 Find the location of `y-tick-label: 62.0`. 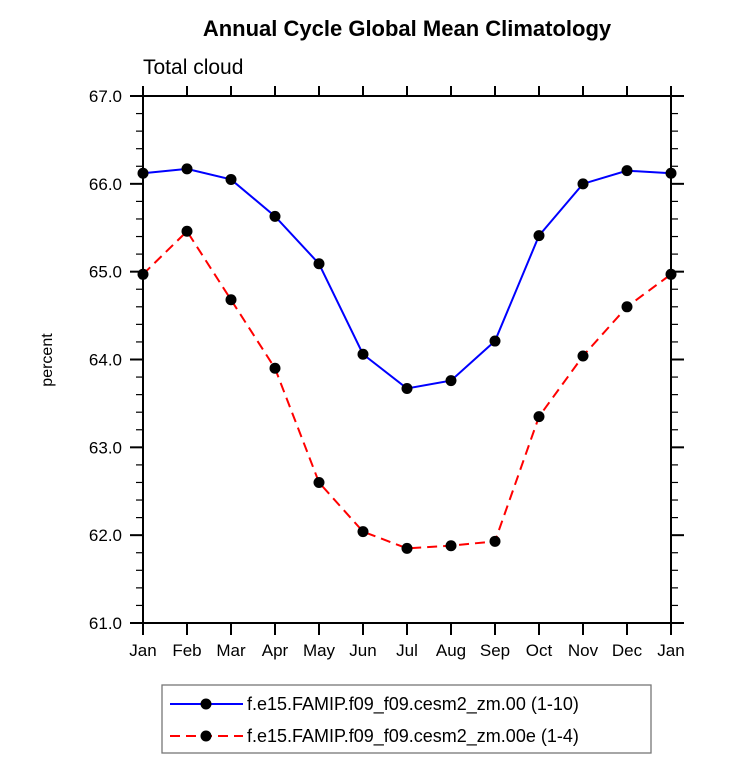

y-tick-label: 62.0 is located at coordinates (105, 535).